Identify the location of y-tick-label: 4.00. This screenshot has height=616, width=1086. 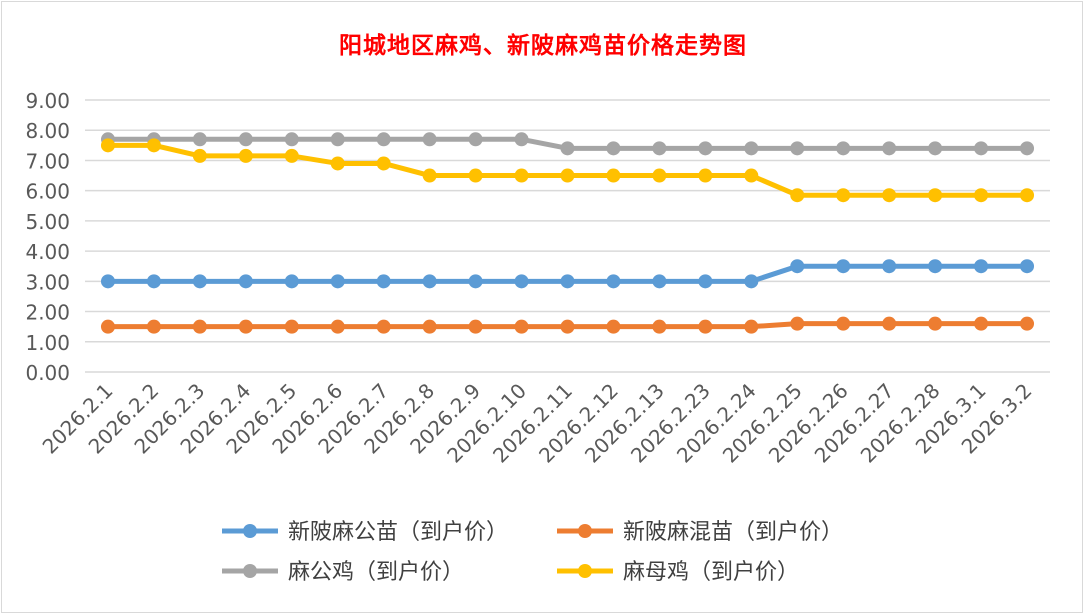
(47, 252).